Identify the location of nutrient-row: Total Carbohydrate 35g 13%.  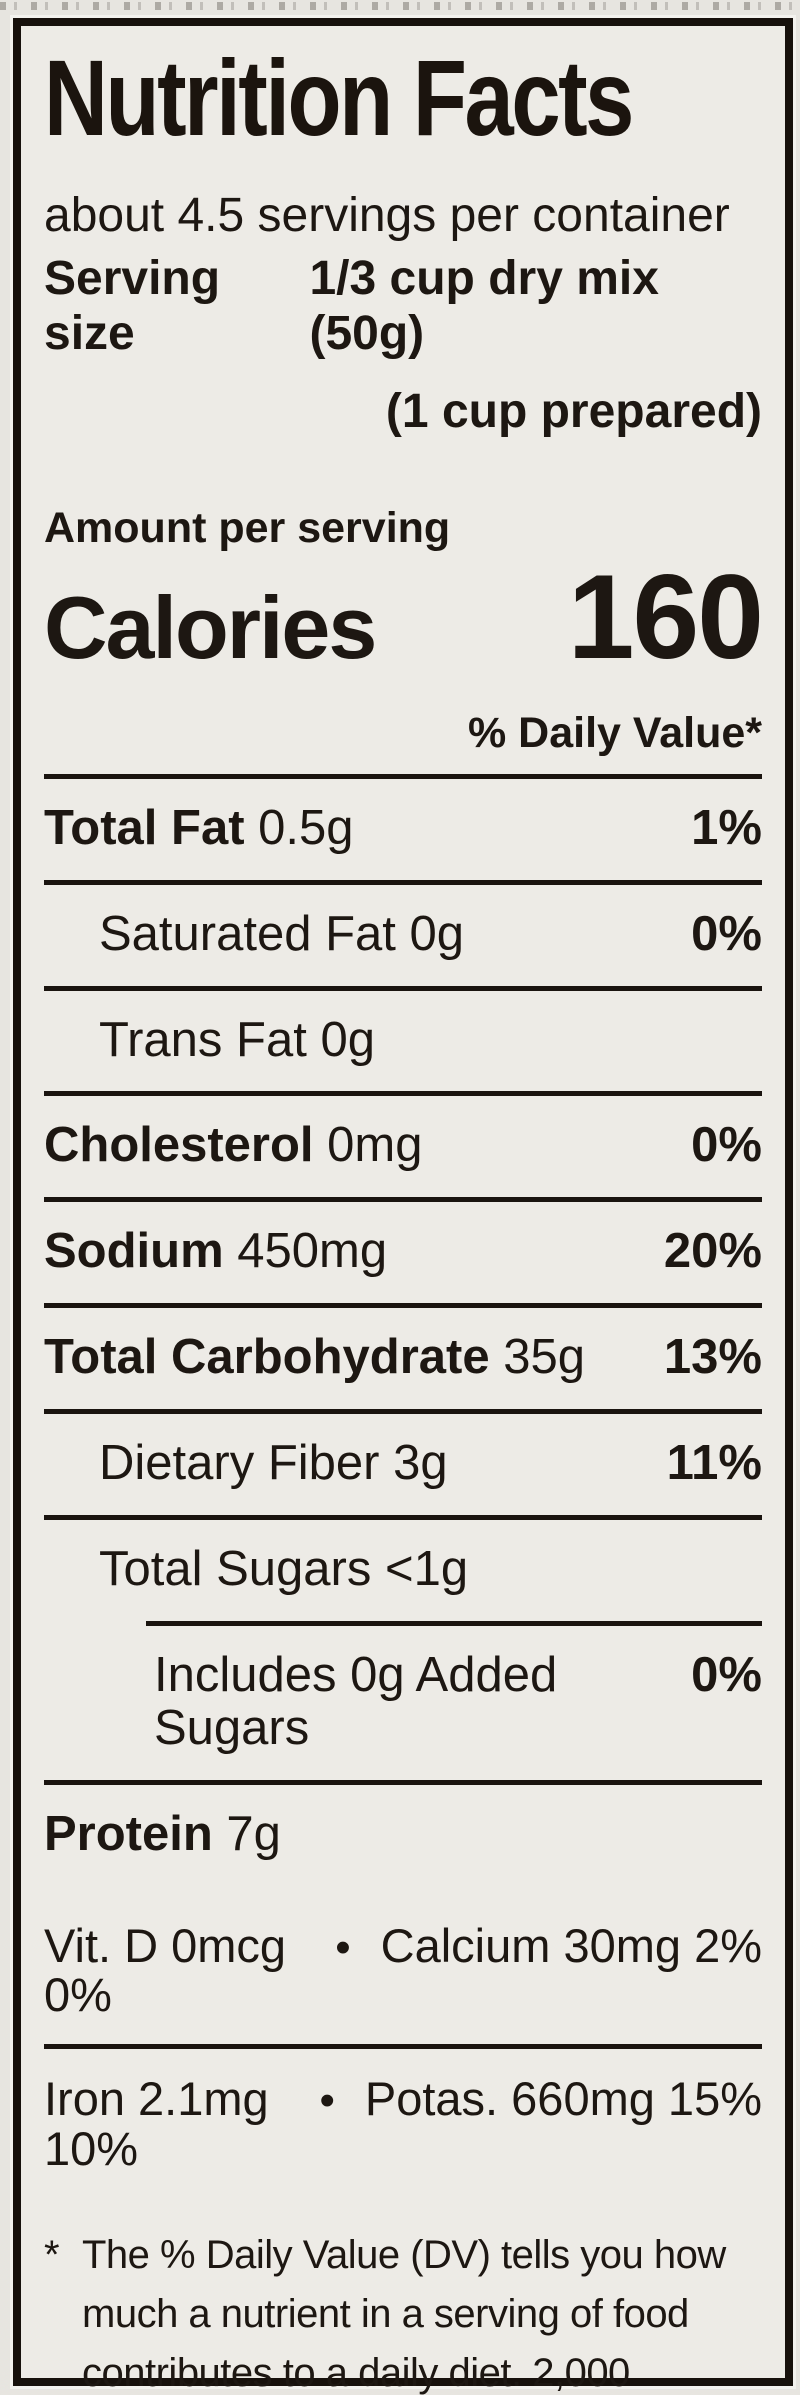
(403, 1356).